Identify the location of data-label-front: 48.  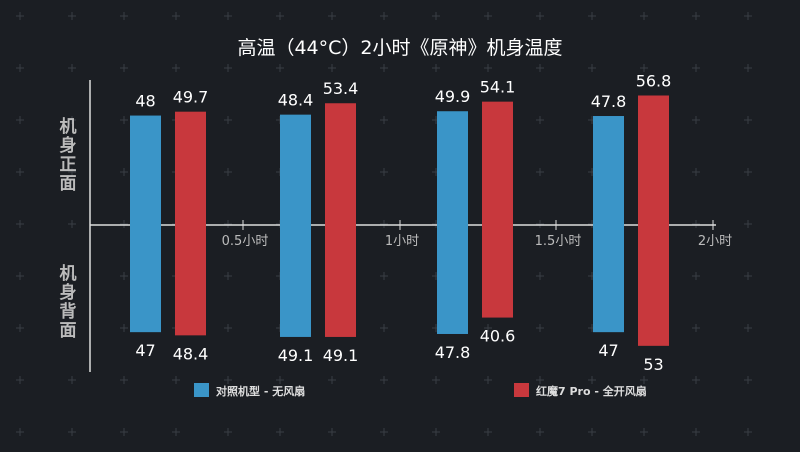
(145, 101).